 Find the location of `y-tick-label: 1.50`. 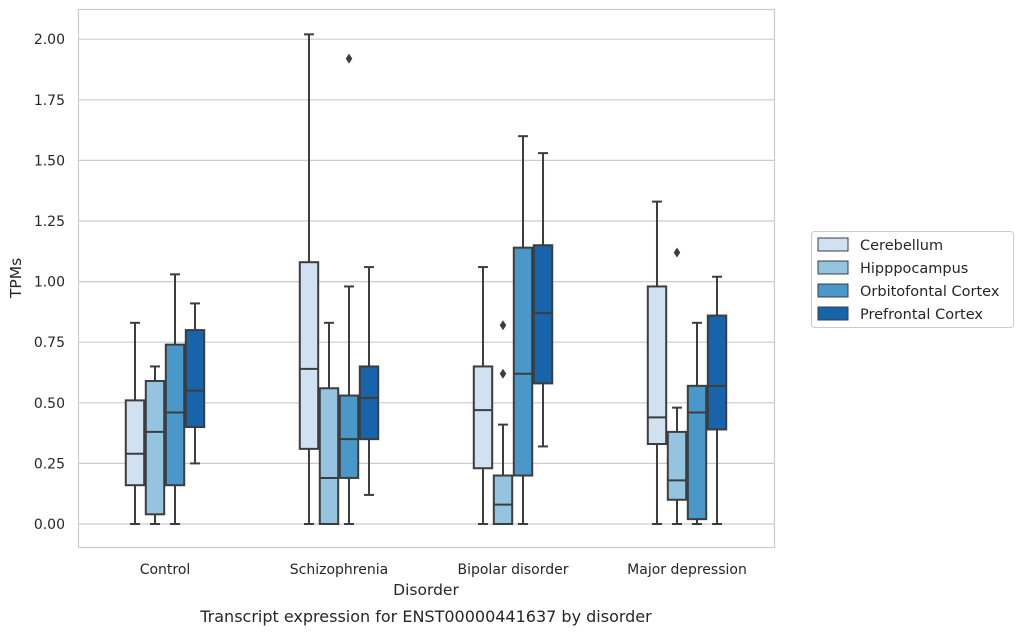

y-tick-label: 1.50 is located at coordinates (49, 161).